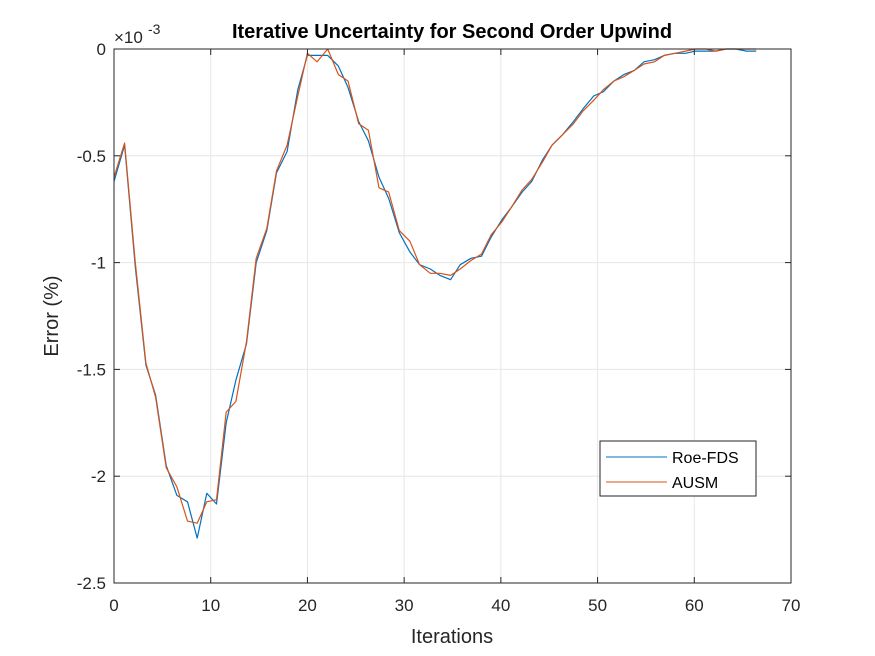 The height and width of the screenshot is (656, 875). What do you see at coordinates (404, 605) in the screenshot?
I see `x-tick-label: 30` at bounding box center [404, 605].